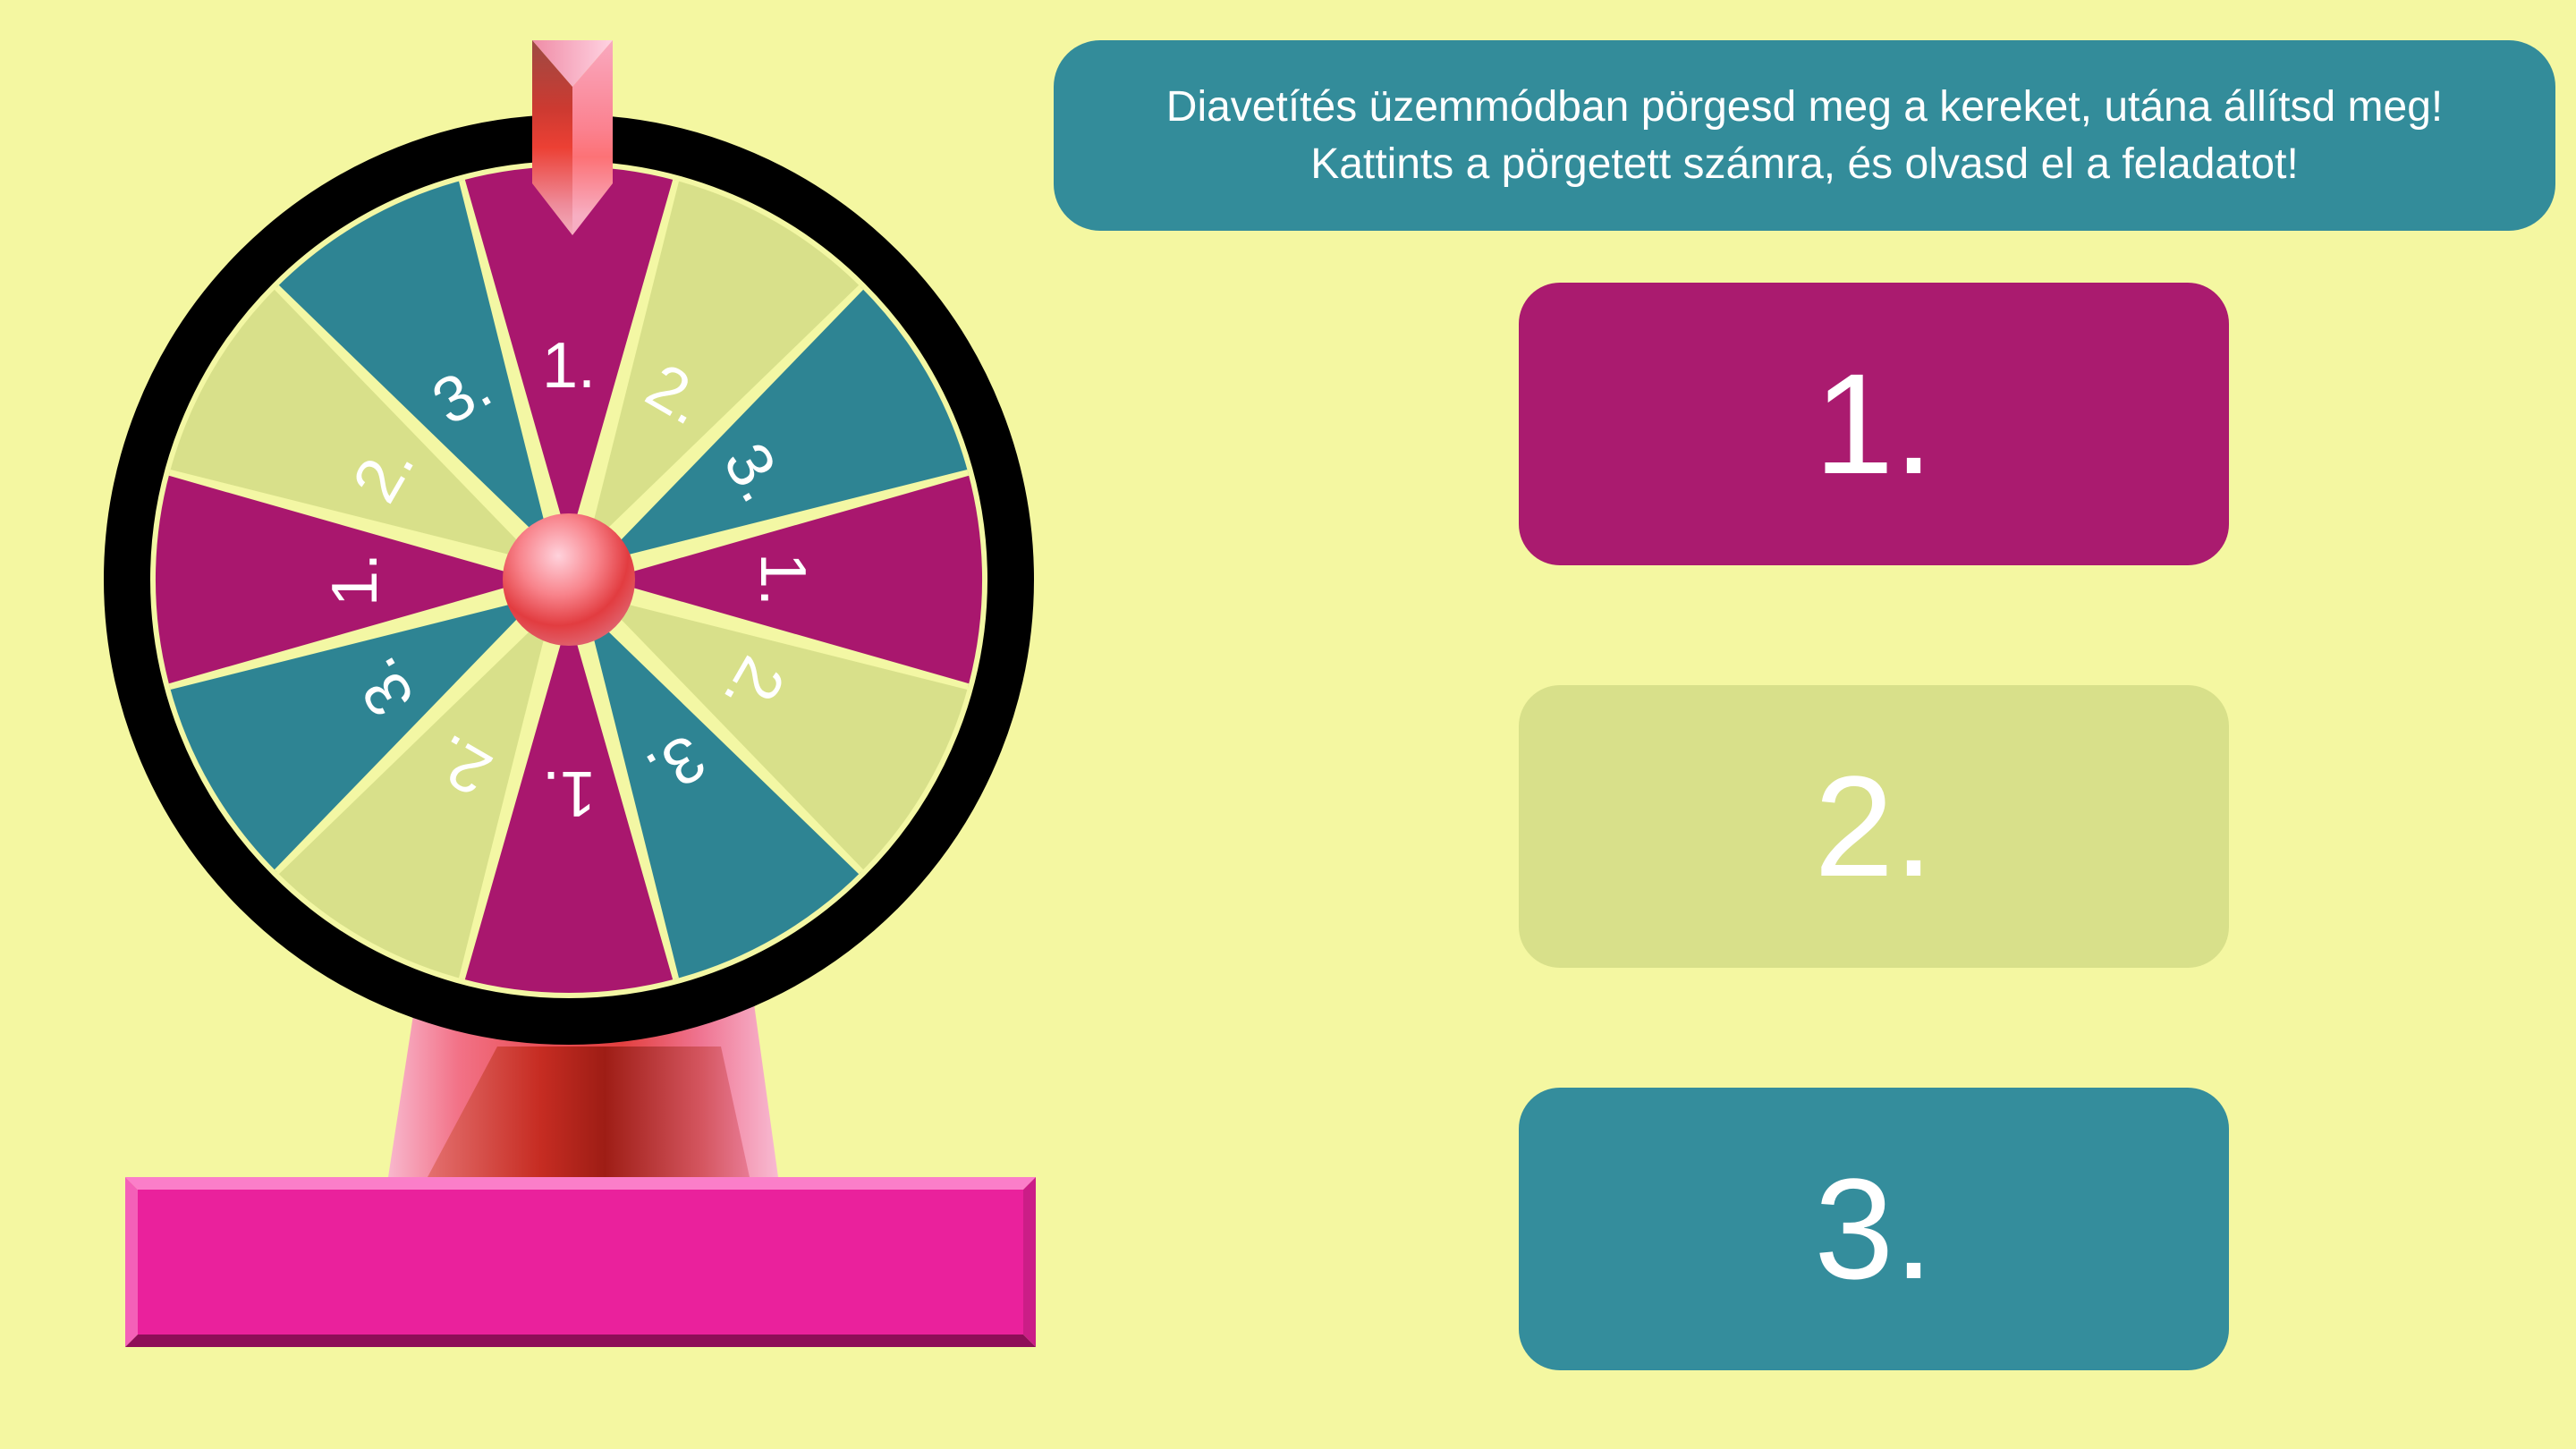  I want to click on answer-button-3: 3., so click(1874, 1229).